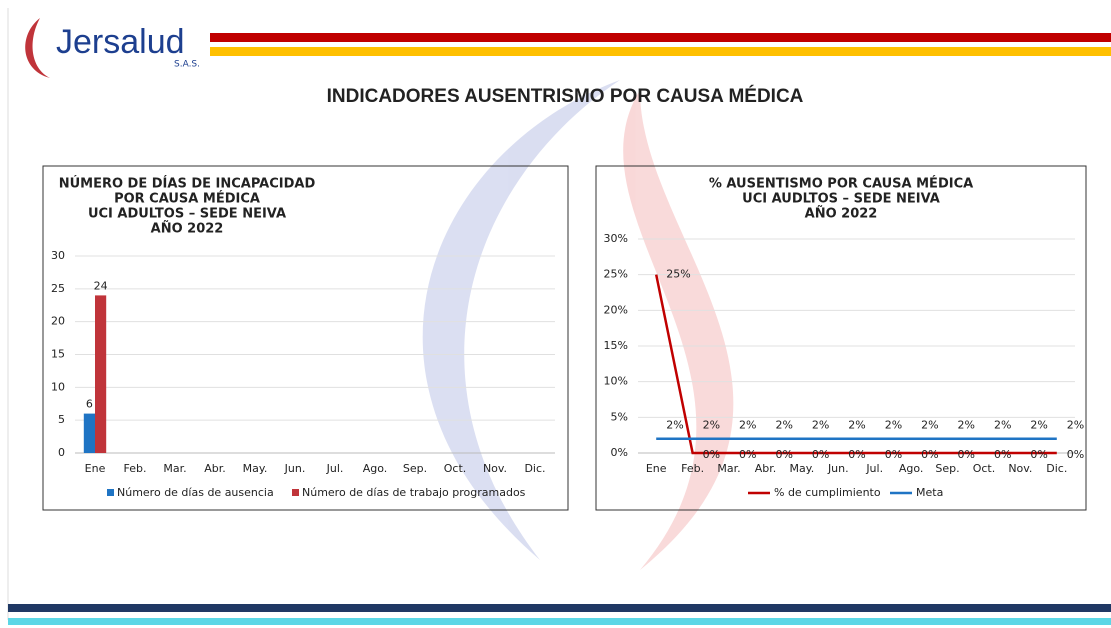 This screenshot has height=628, width=1111. Describe the element at coordinates (58, 386) in the screenshot. I see `y-tick-label: 10` at that location.